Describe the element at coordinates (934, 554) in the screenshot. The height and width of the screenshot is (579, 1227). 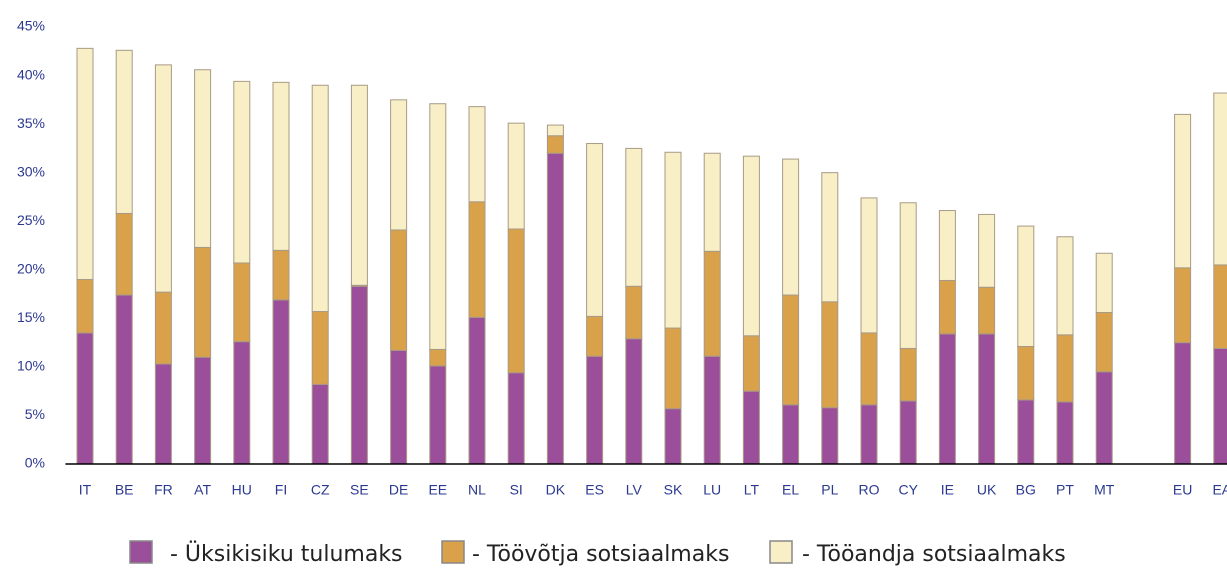
I see `legend-label: - Tööandja sotsiaalmaks` at that location.